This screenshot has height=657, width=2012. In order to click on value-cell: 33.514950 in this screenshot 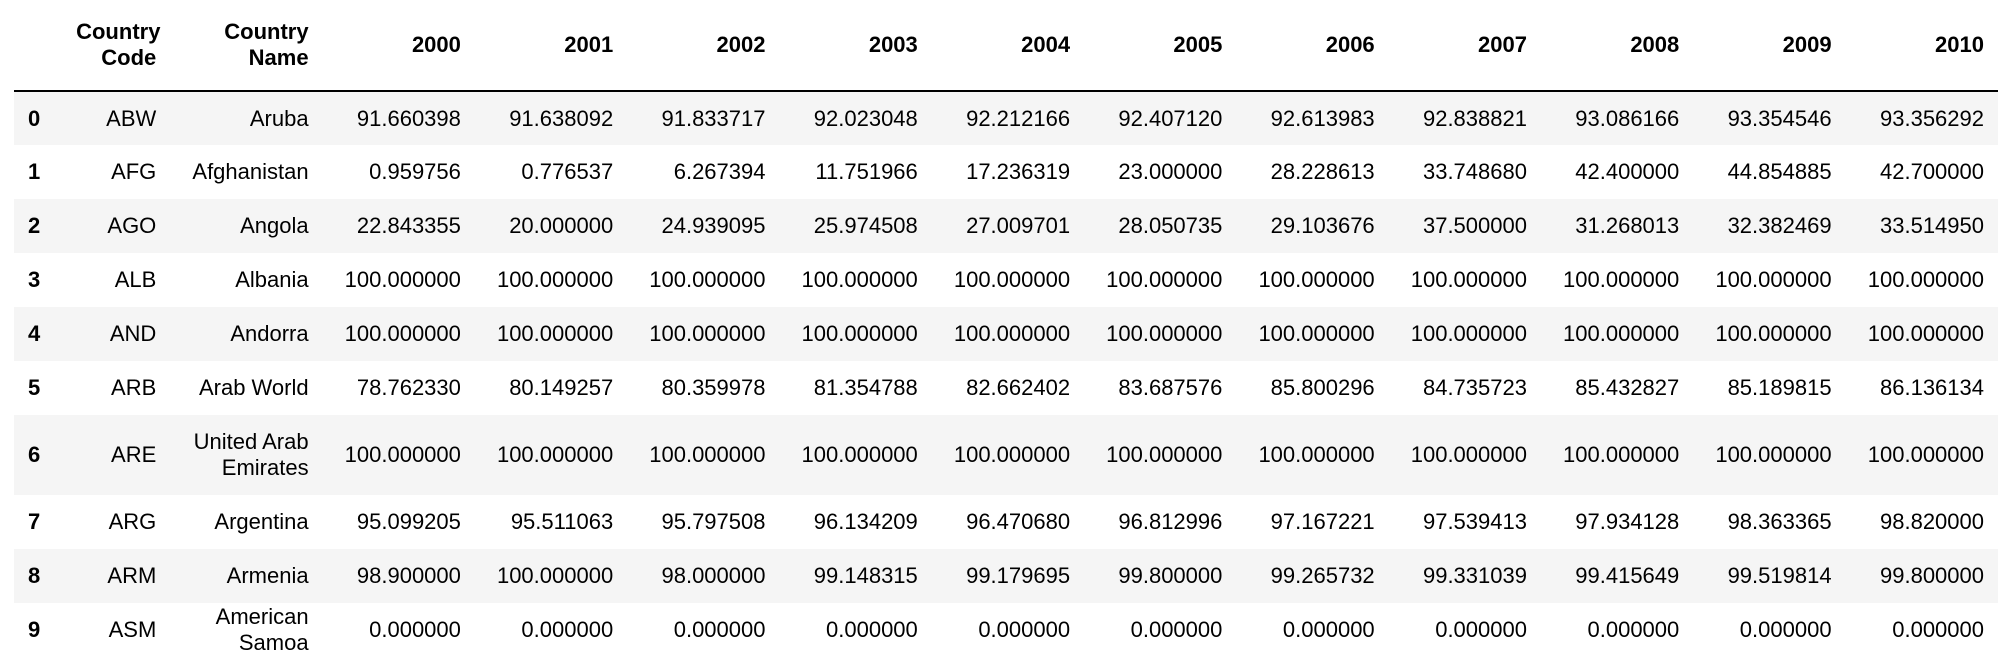, I will do `click(1932, 225)`.